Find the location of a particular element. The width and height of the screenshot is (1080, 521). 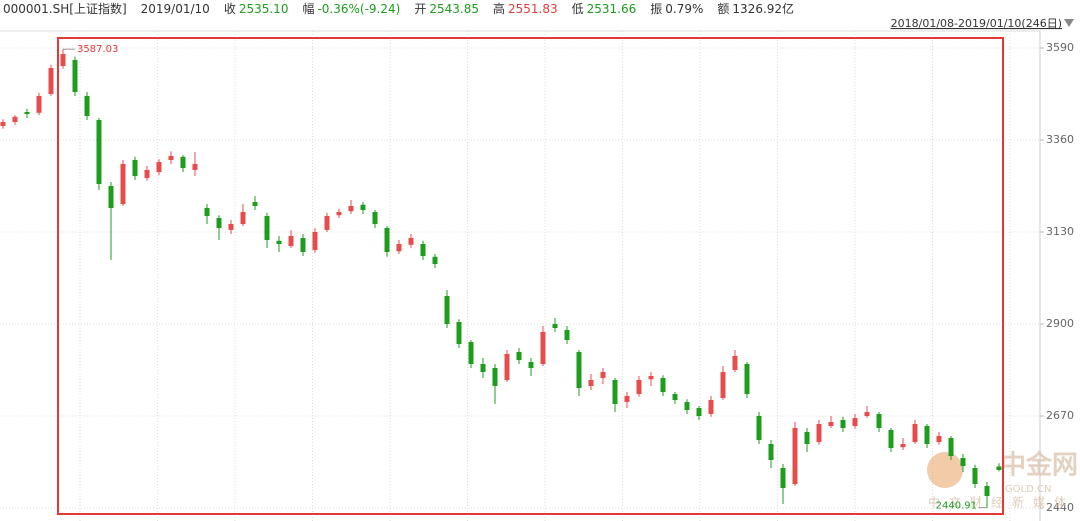

info-item: 低 2531.66 is located at coordinates (604, 9).